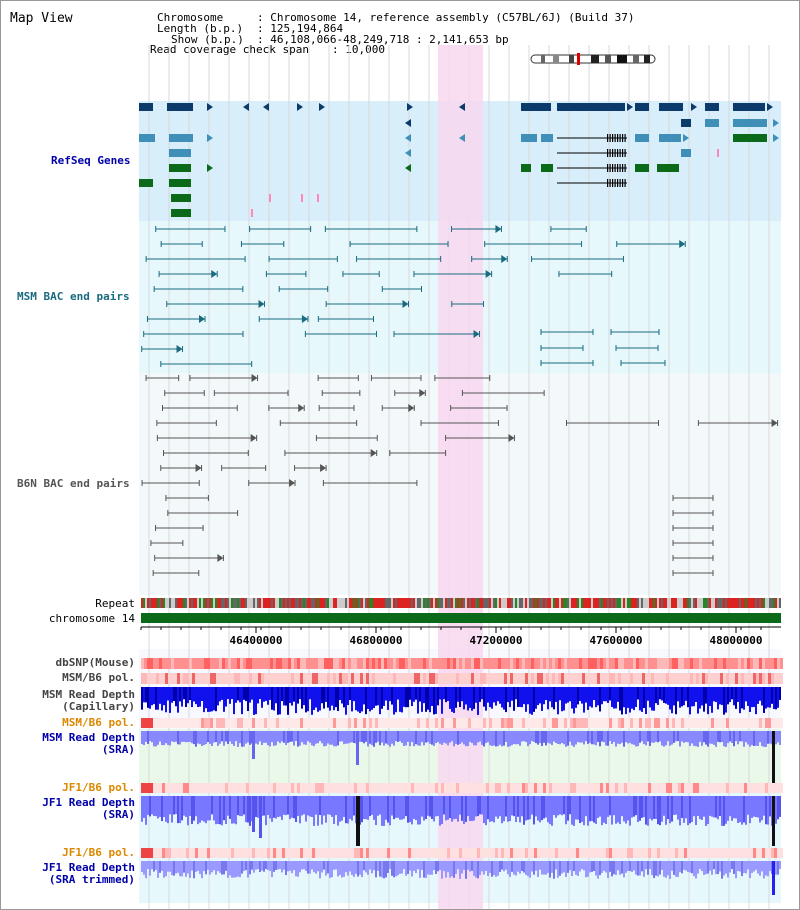  Describe the element at coordinates (73, 483) in the screenshot. I see `b6n-bac-label: B6N BAC end pairs` at that location.